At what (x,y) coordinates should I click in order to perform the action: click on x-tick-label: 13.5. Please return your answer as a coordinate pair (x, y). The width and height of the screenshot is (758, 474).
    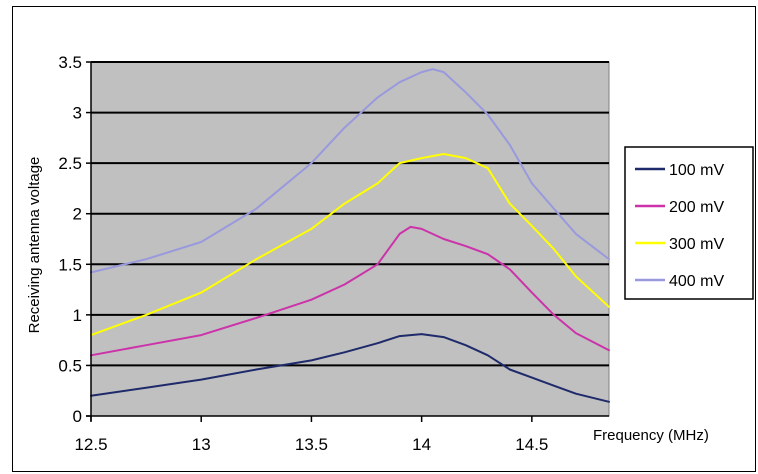
    Looking at the image, I should click on (311, 444).